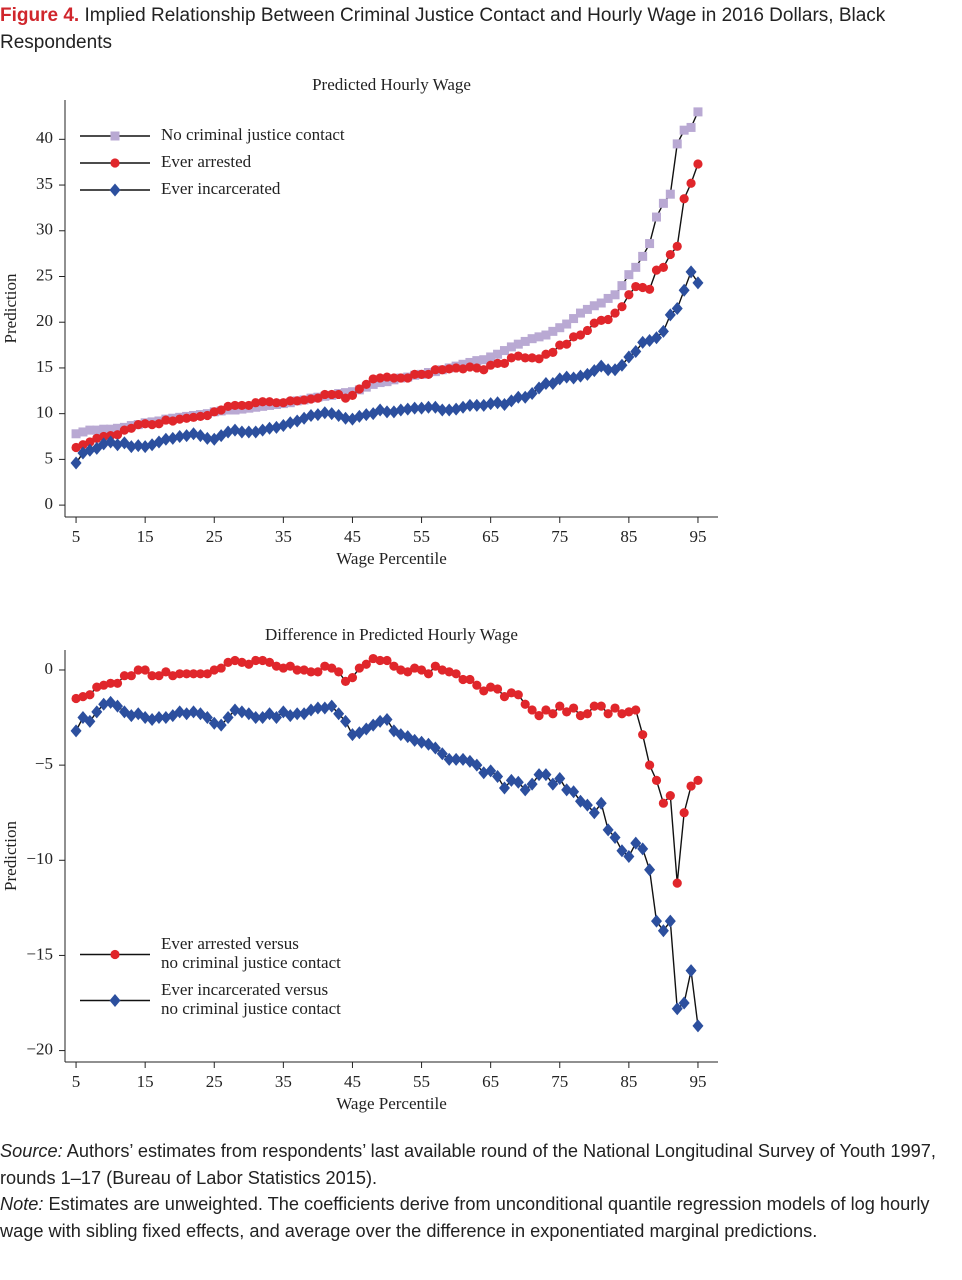 Image resolution: width=962 pixels, height=1280 pixels. I want to click on x-tick-label: 55, so click(421, 536).